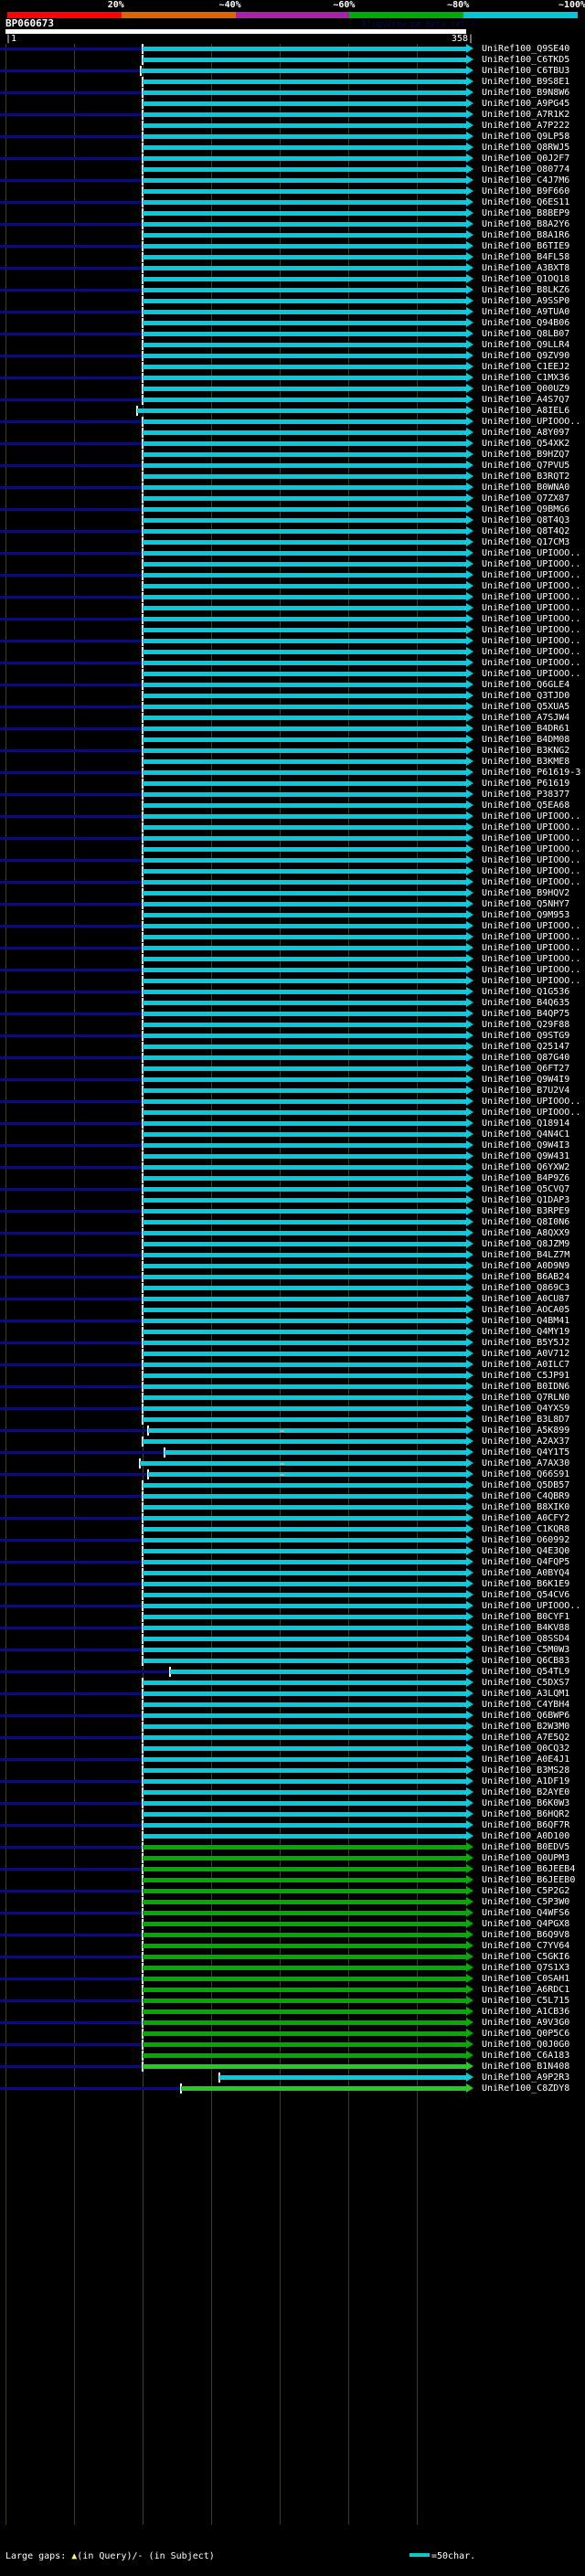 This screenshot has width=585, height=2576. Describe the element at coordinates (526, 1003) in the screenshot. I see `hit-label: UniRef100_B4Q635` at that location.